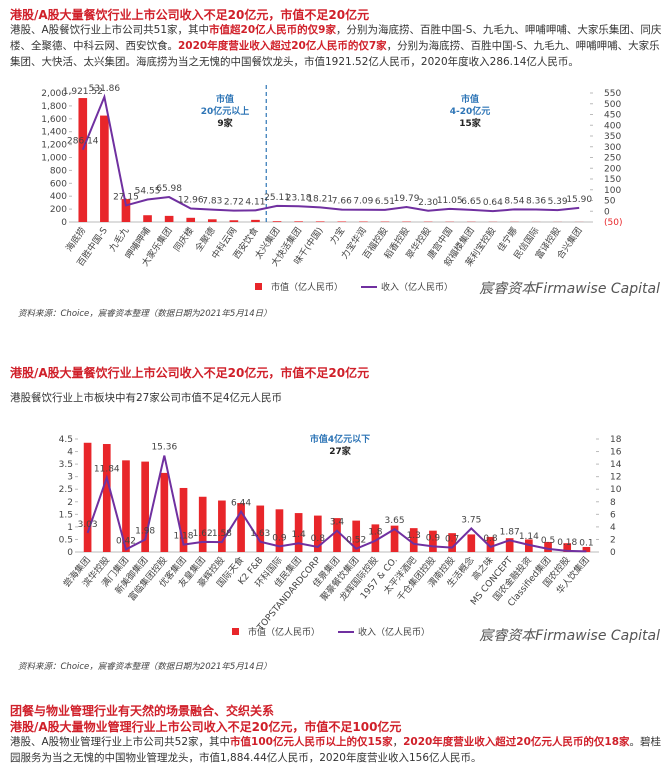 This screenshot has height=774, width=672. Describe the element at coordinates (145, 532) in the screenshot. I see `line-label: 1.98` at that location.